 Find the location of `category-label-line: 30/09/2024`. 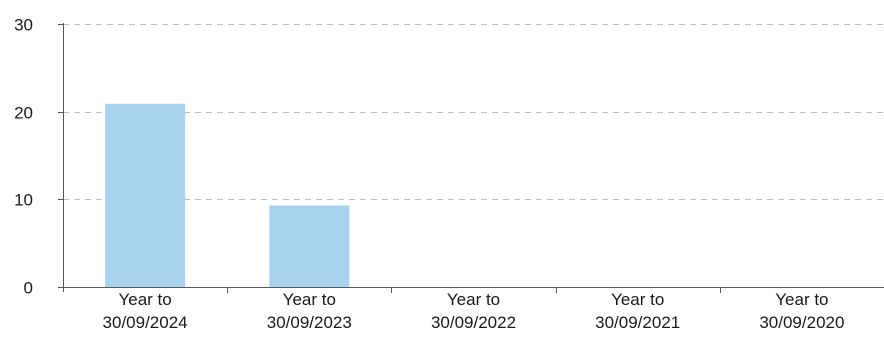

category-label-line: 30/09/2024 is located at coordinates (145, 322).